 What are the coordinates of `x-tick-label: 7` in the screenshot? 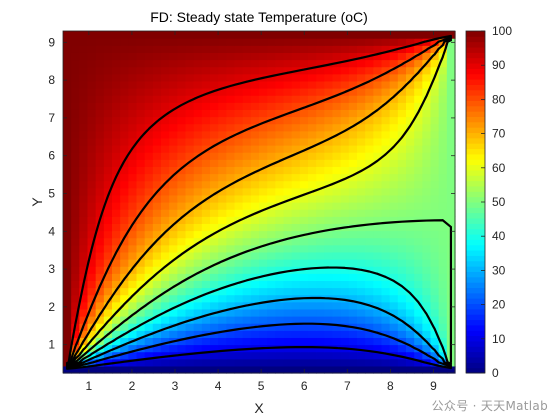 It's located at (347, 386).